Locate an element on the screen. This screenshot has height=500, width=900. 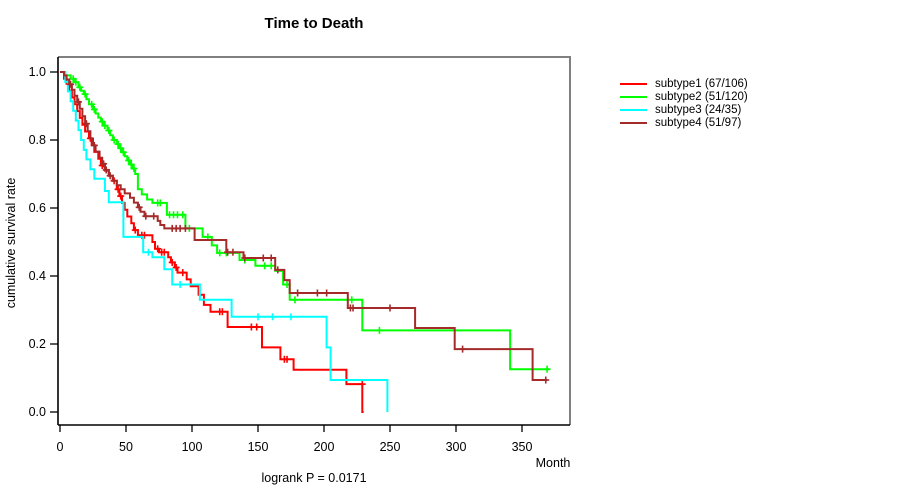
y-tick-label: 0.0 is located at coordinates (37, 412).